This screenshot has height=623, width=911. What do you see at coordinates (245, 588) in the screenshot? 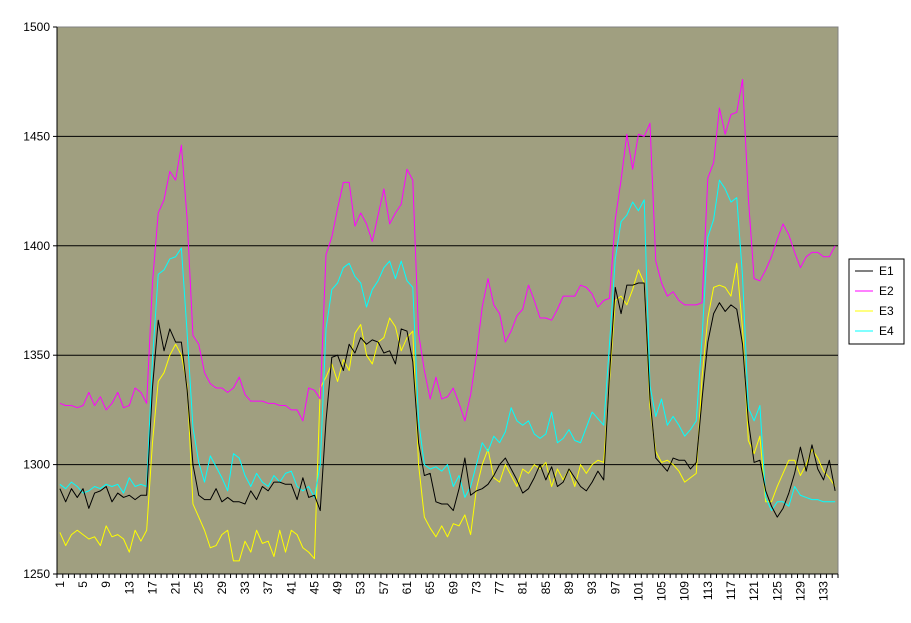
I see `x-tick-label: 33` at bounding box center [245, 588].